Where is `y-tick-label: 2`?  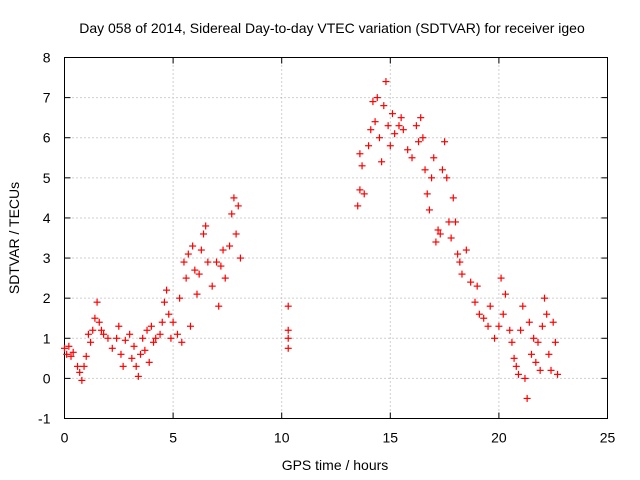 y-tick-label: 2 is located at coordinates (47, 298).